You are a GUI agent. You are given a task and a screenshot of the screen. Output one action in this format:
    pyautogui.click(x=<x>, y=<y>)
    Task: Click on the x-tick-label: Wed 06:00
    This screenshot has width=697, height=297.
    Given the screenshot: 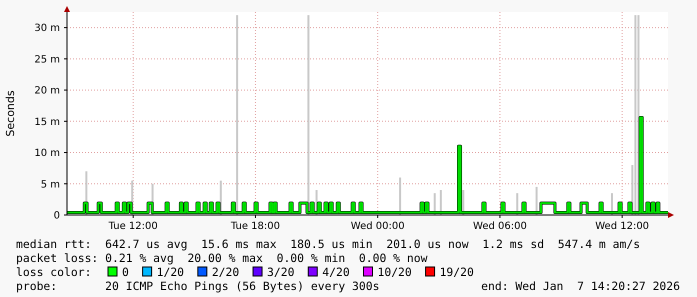 What is the action you would take?
    pyautogui.click(x=500, y=226)
    